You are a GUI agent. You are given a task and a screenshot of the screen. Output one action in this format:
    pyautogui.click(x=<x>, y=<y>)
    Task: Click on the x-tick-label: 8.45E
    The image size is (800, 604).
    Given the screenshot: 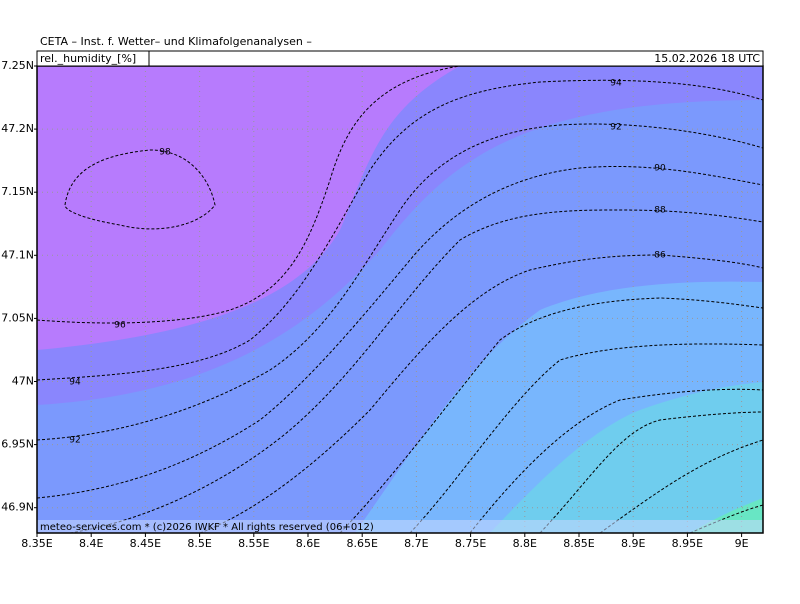 What is the action you would take?
    pyautogui.click(x=145, y=543)
    